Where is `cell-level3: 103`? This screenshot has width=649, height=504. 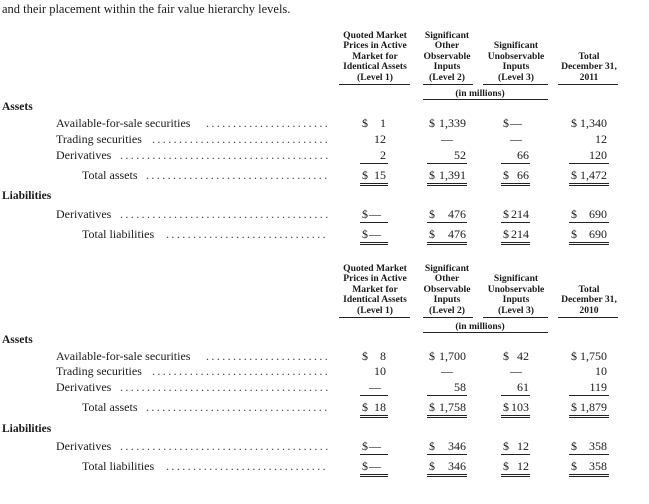
cell-level3: 103 is located at coordinates (520, 407).